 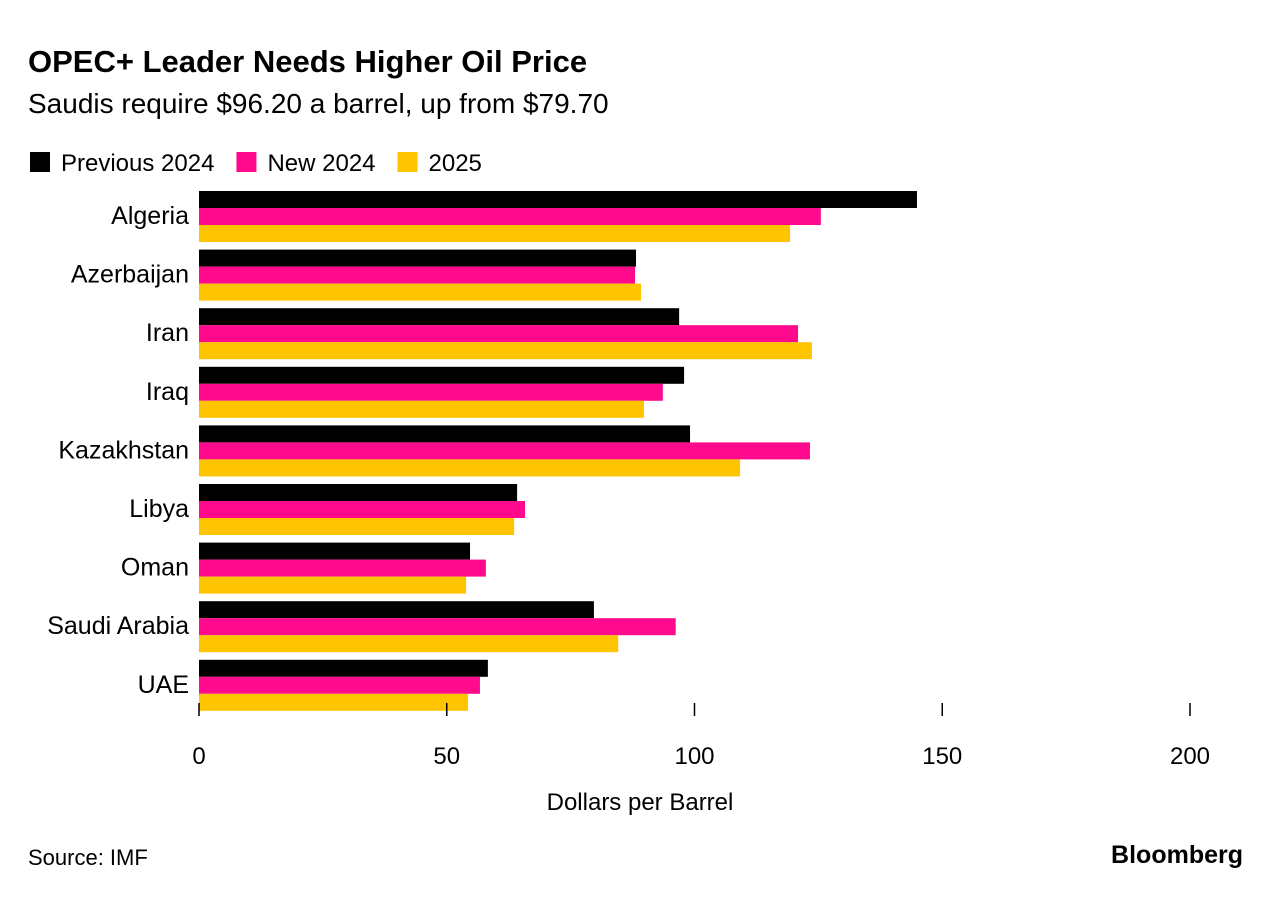 I want to click on legend-label: 2025, so click(x=455, y=163).